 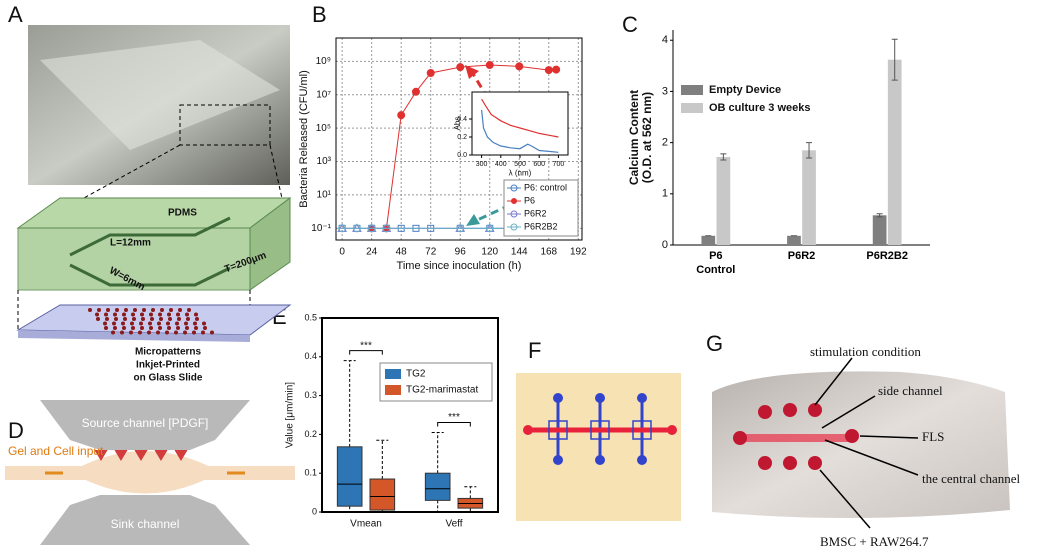 What do you see at coordinates (431, 252) in the screenshot?
I see `x-tick-label: 72` at bounding box center [431, 252].